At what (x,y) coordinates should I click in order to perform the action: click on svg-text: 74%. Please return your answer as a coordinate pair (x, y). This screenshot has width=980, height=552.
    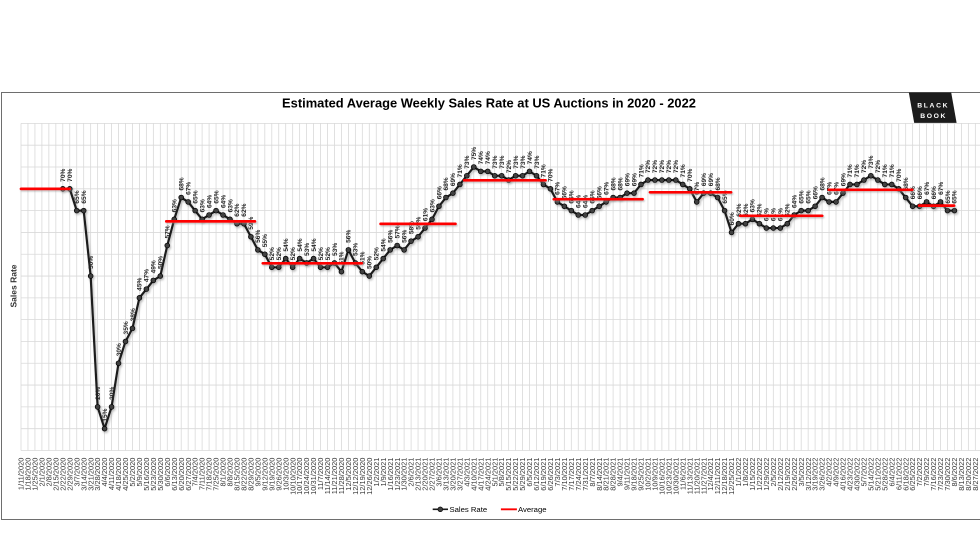
    Looking at the image, I should click on (488, 157).